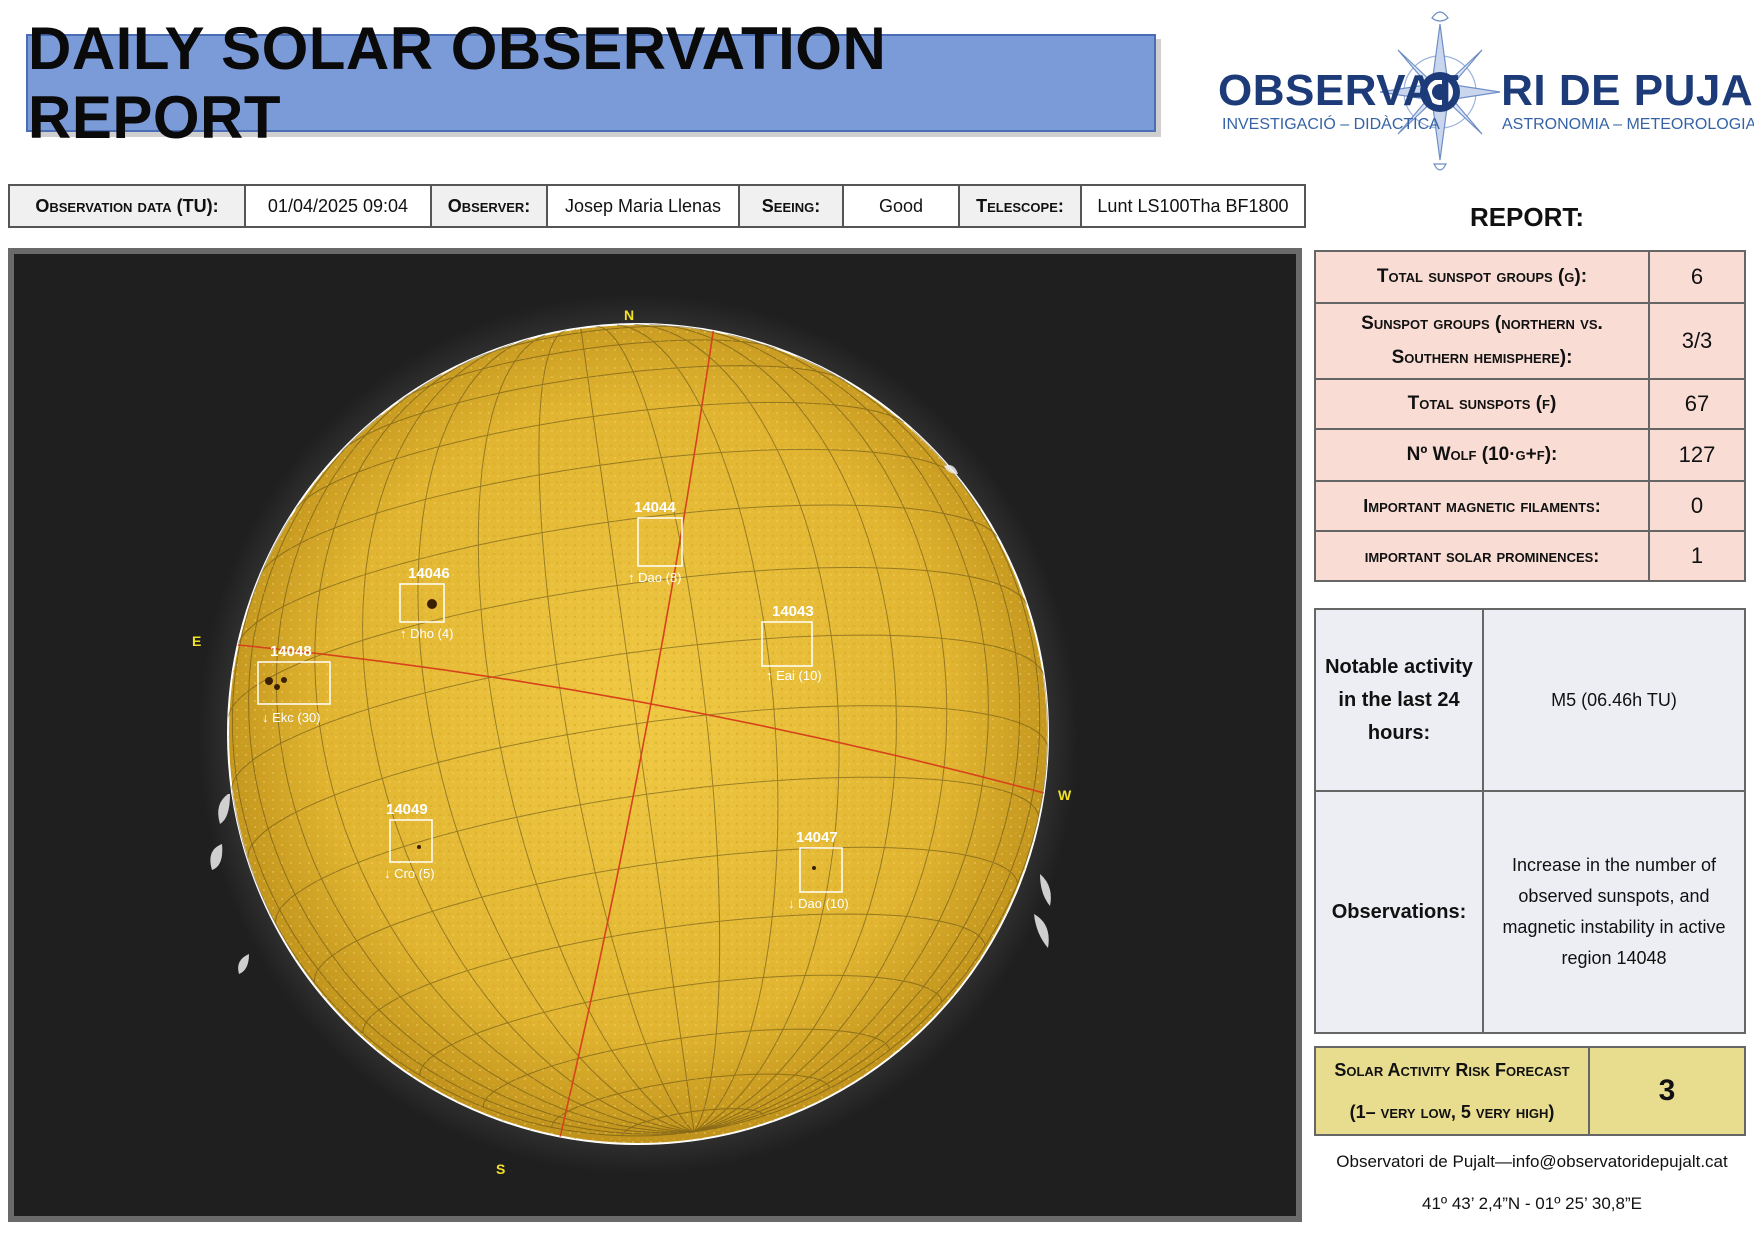  I want to click on observer-label: Observer:, so click(489, 206).